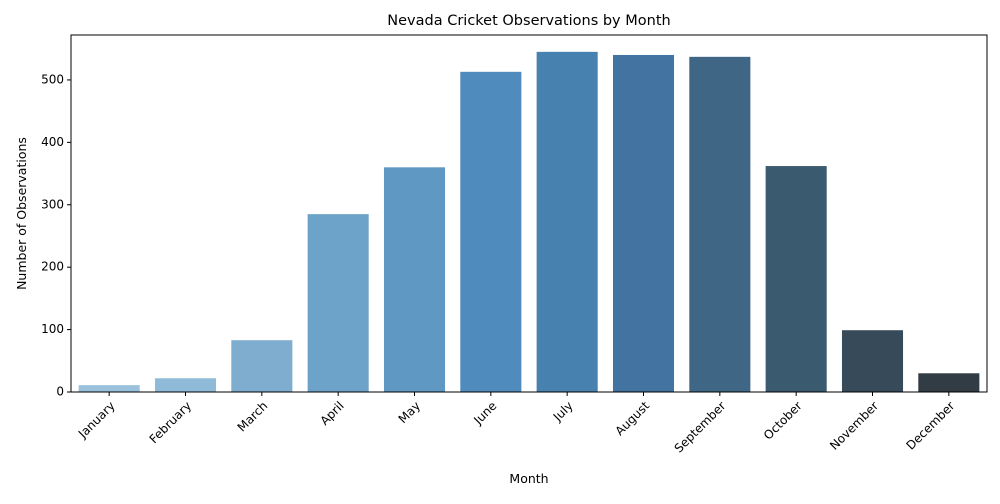 This screenshot has height=504, width=1000. What do you see at coordinates (262, 366) in the screenshot?
I see `bar-march` at bounding box center [262, 366].